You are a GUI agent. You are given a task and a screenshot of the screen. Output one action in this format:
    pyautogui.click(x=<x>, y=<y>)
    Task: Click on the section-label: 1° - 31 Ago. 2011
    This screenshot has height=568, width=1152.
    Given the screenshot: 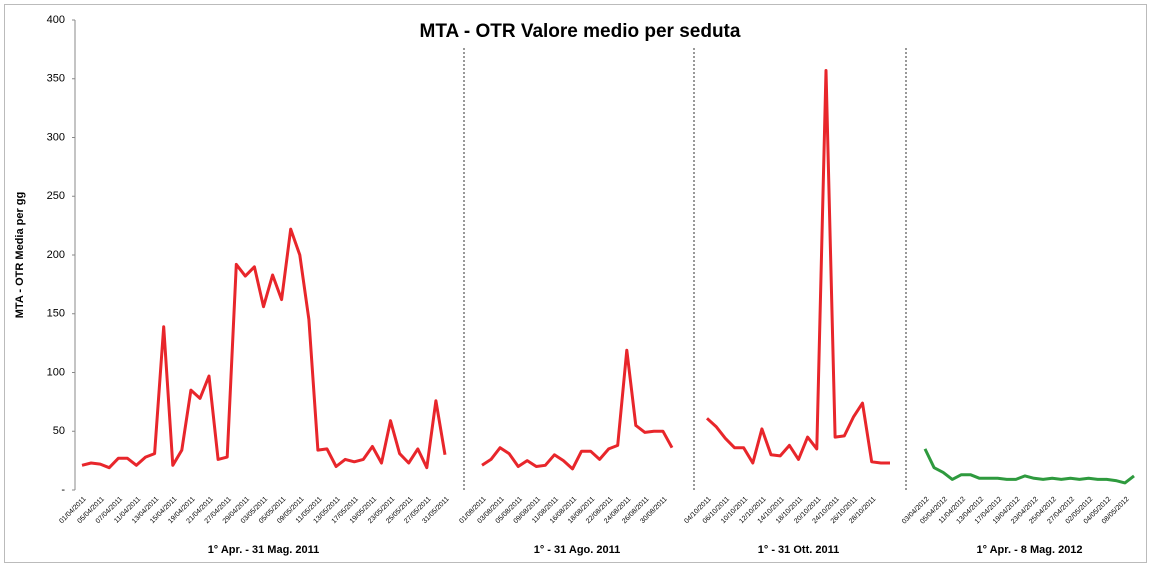 What is the action you would take?
    pyautogui.click(x=577, y=550)
    